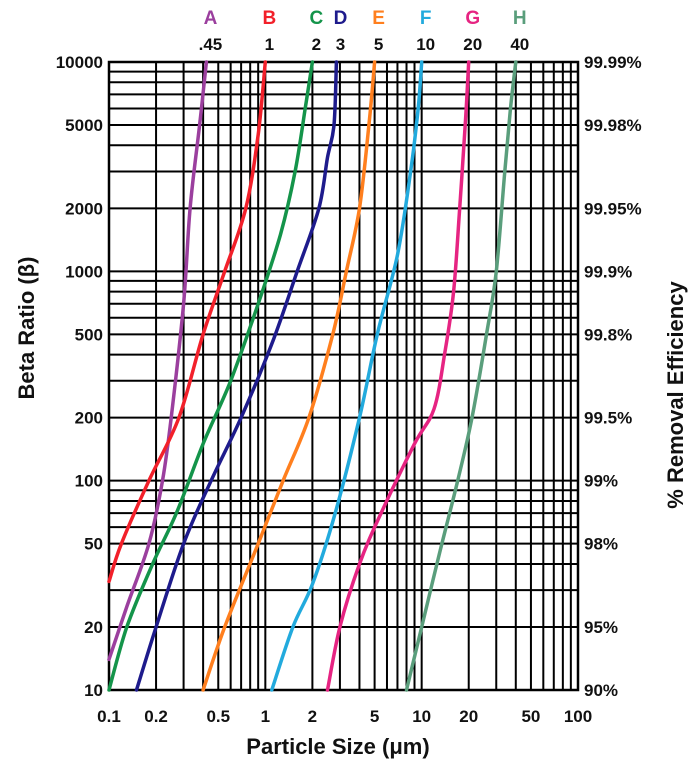 The width and height of the screenshot is (696, 769). Describe the element at coordinates (468, 716) in the screenshot. I see `x-tick-label: 20` at that location.